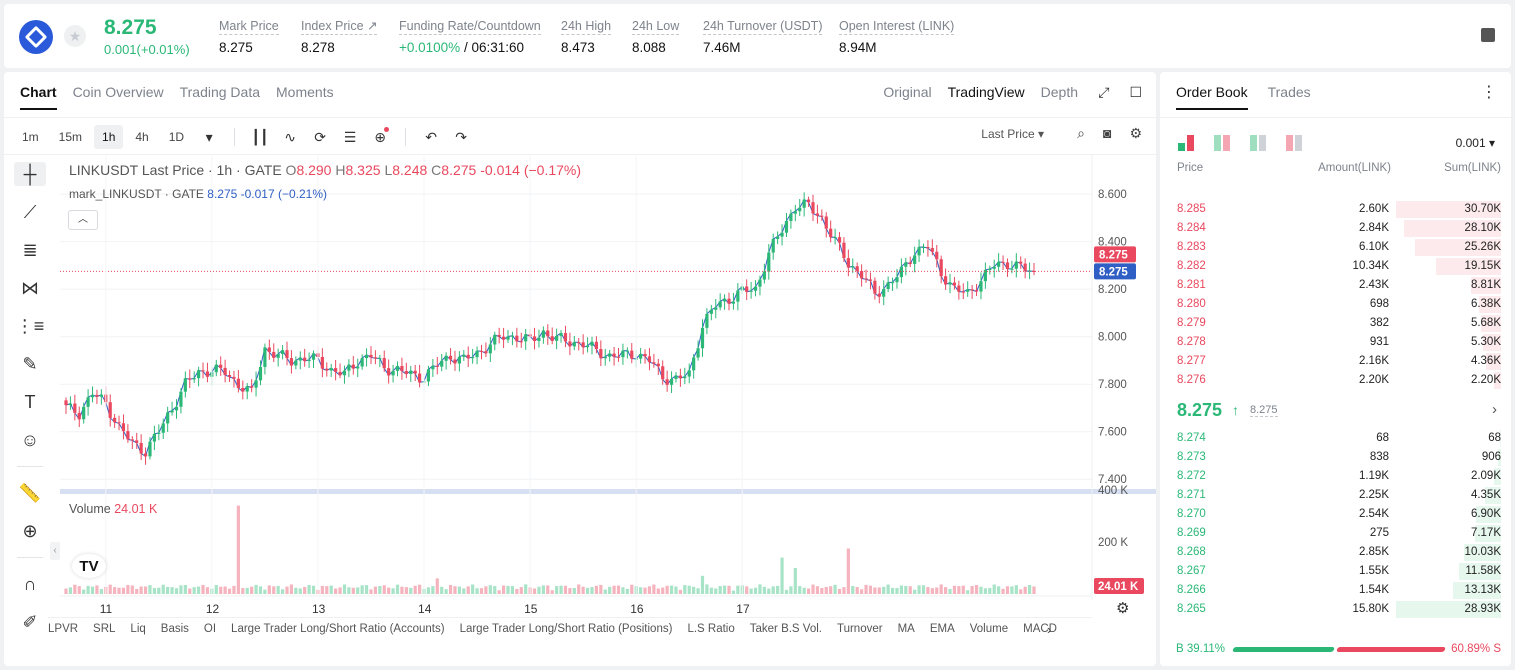 Image resolution: width=1515 pixels, height=670 pixels. What do you see at coordinates (109, 137) in the screenshot?
I see `timeframe-1h: 1h` at bounding box center [109, 137].